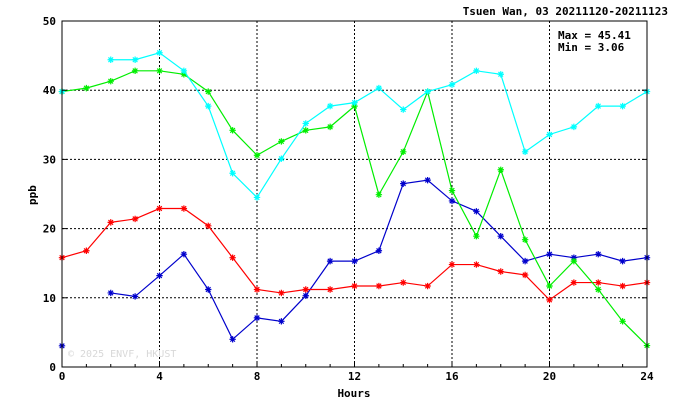  Describe the element at coordinates (49, 159) in the screenshot. I see `y-tick-label: 30` at that location.